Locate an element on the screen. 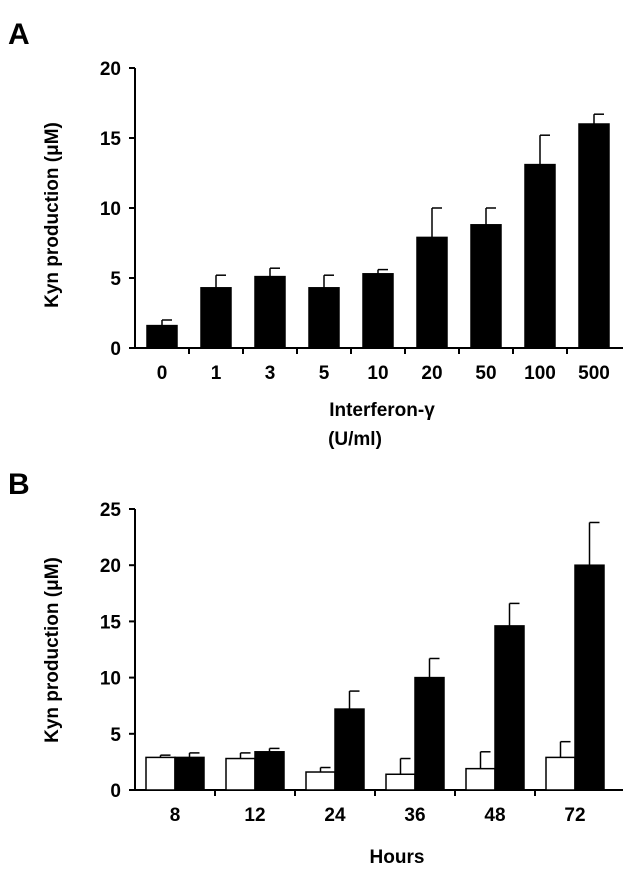  panel-b-y-axis-label: Kyn production (μM) is located at coordinates (52, 650).